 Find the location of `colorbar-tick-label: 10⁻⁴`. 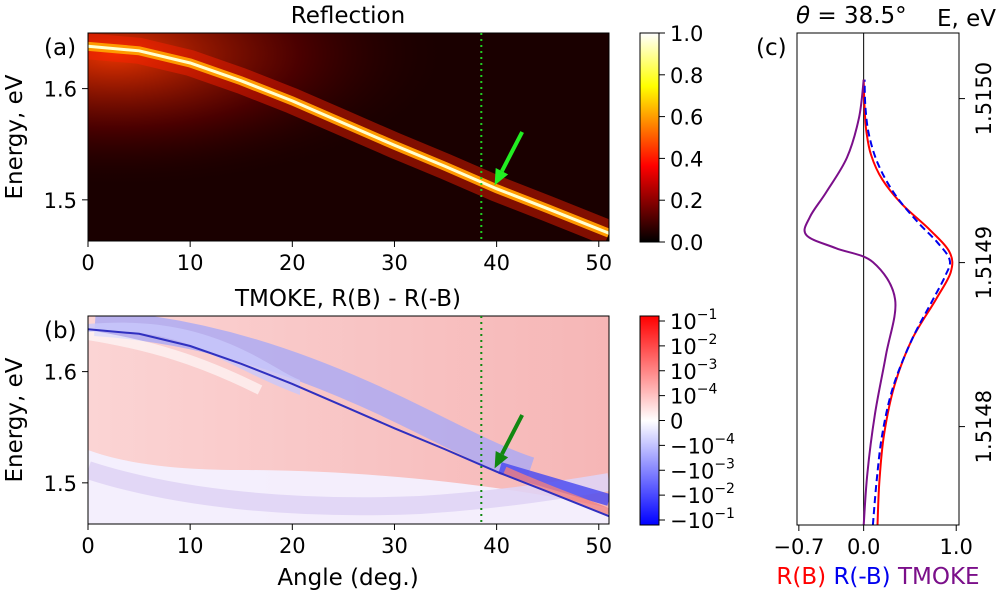

colorbar-tick-label: 10⁻⁴ is located at coordinates (693, 395).